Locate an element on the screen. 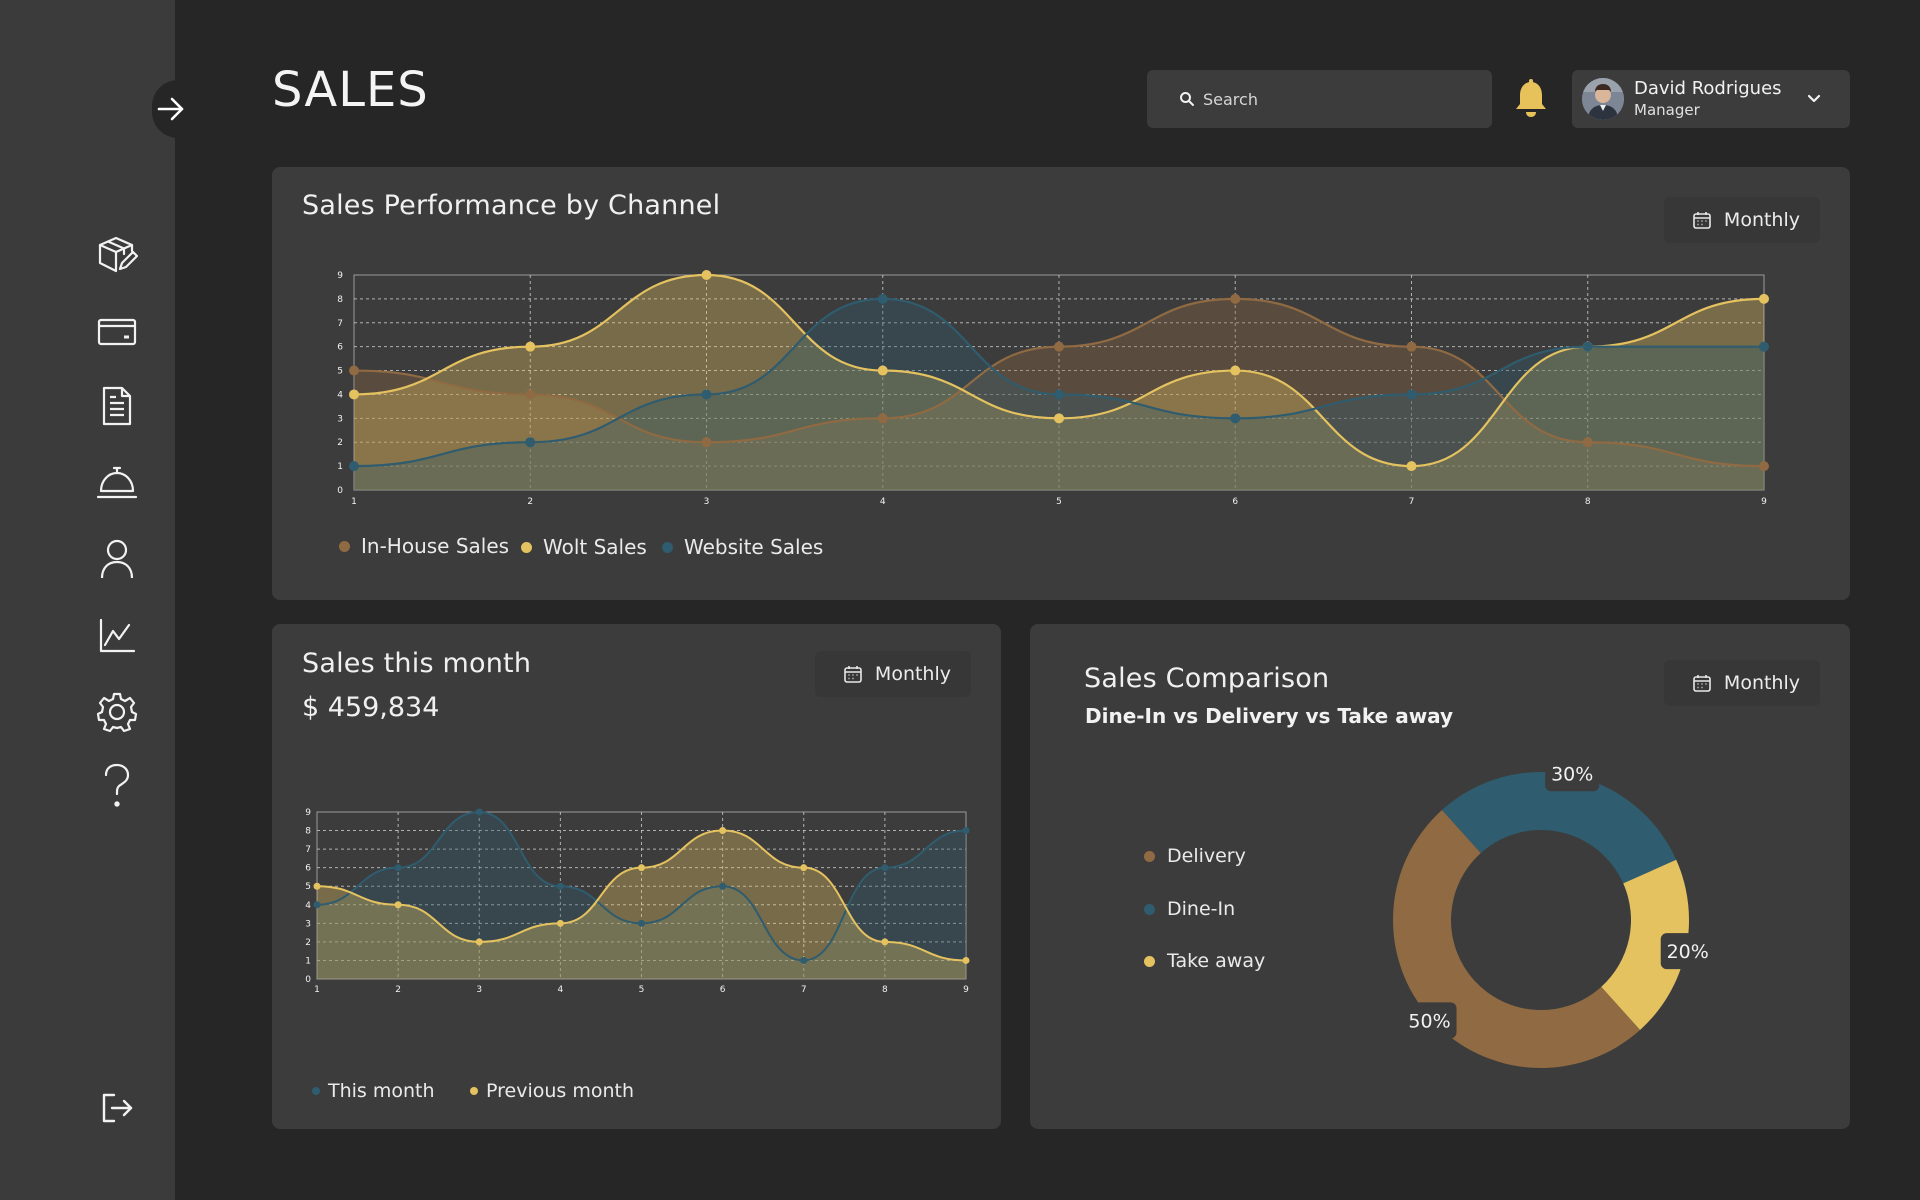 This screenshot has height=1200, width=1920. bell-icon is located at coordinates (1531, 99).